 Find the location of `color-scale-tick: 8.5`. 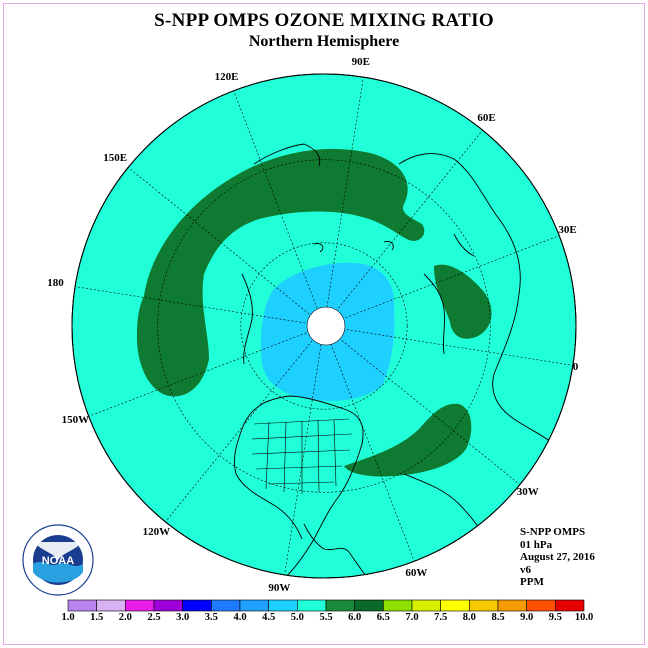

color-scale-tick: 8.5 is located at coordinates (498, 617).